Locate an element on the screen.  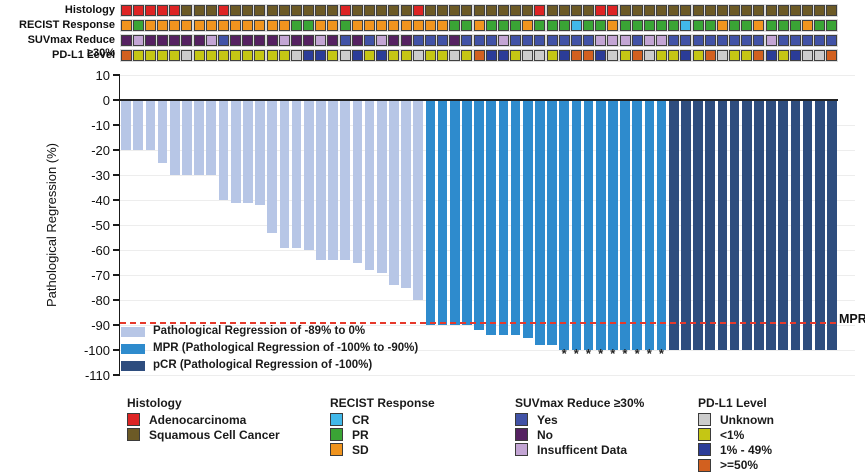
legend-label: <1% is located at coordinates (732, 434).